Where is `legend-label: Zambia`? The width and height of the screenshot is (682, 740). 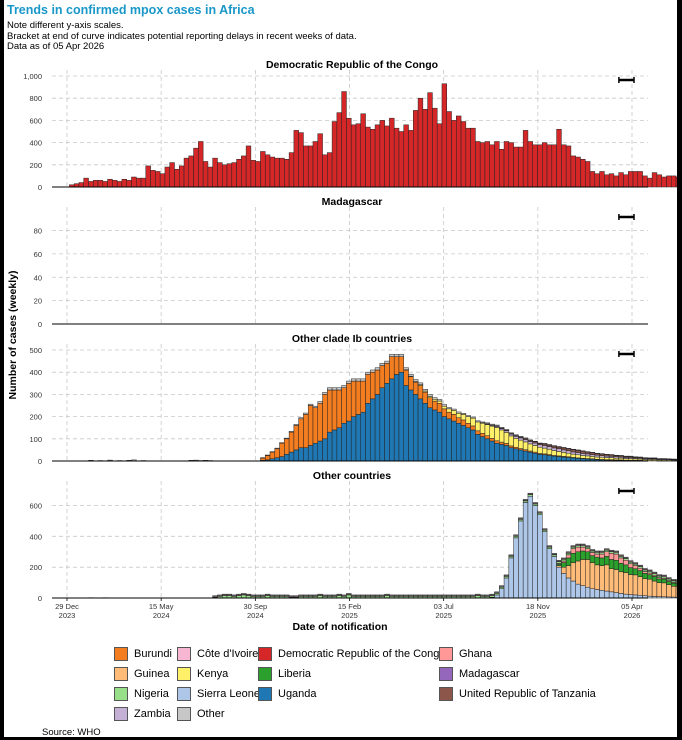 legend-label: Zambia is located at coordinates (152, 714).